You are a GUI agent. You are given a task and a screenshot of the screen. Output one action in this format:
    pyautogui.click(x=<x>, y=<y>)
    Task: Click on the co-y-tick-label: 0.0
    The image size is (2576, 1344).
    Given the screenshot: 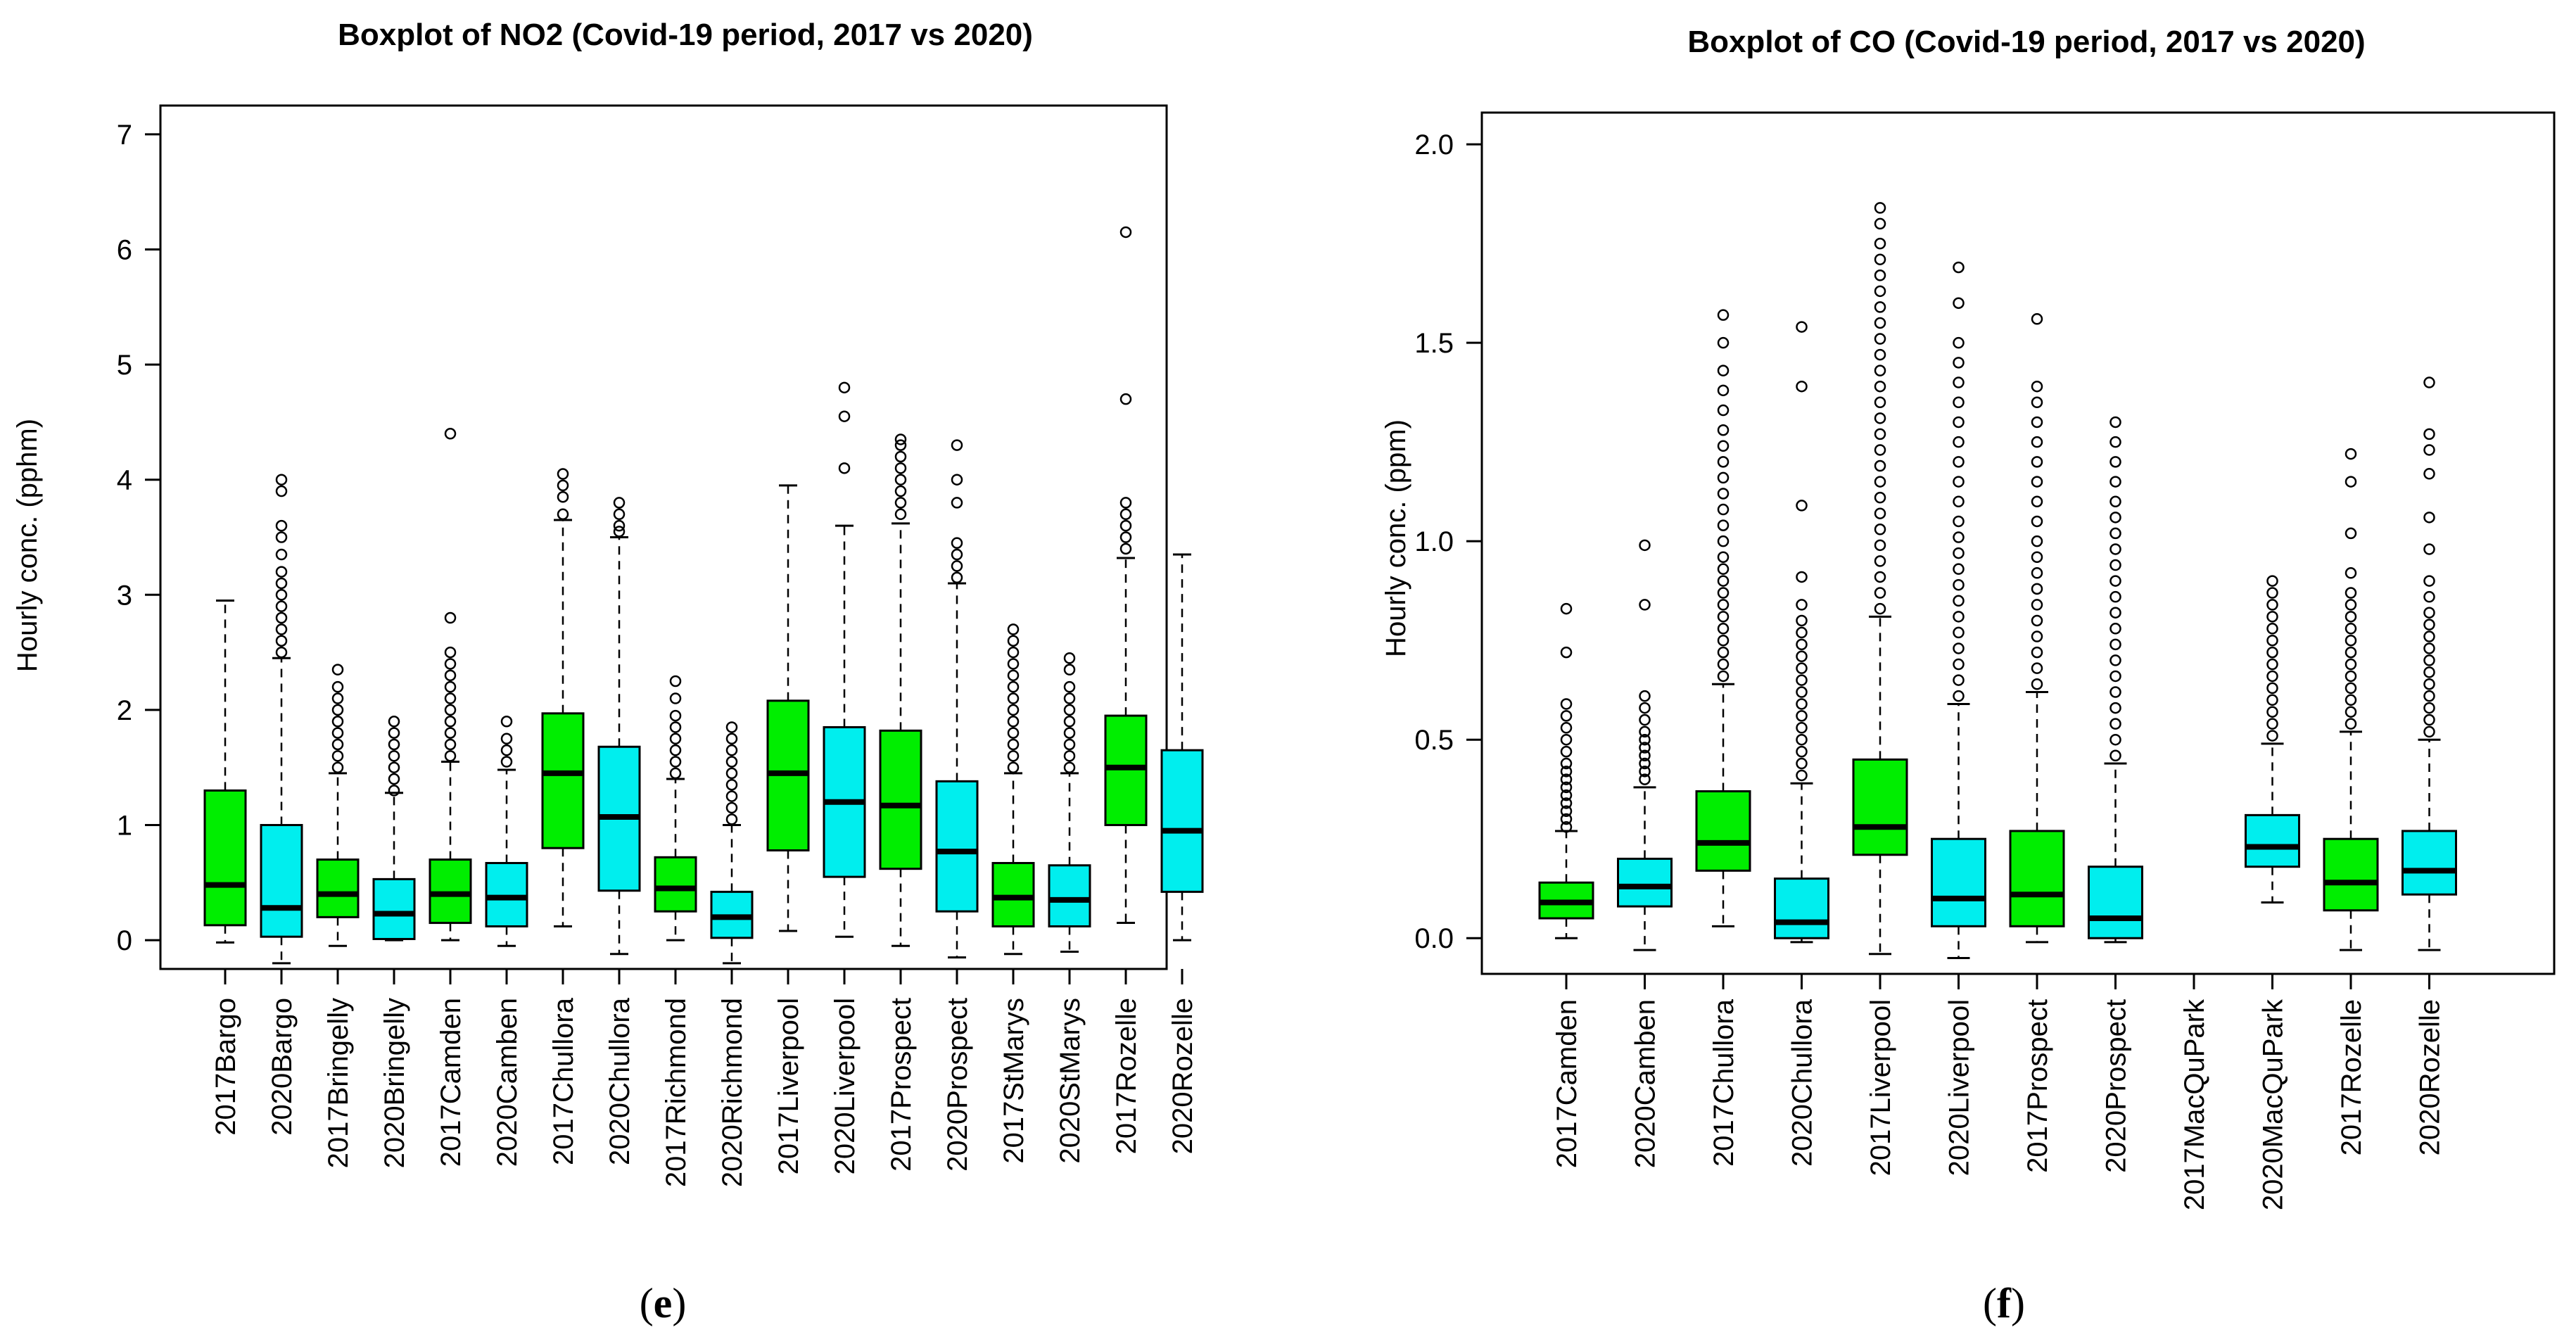 What is the action you would take?
    pyautogui.click(x=1434, y=938)
    